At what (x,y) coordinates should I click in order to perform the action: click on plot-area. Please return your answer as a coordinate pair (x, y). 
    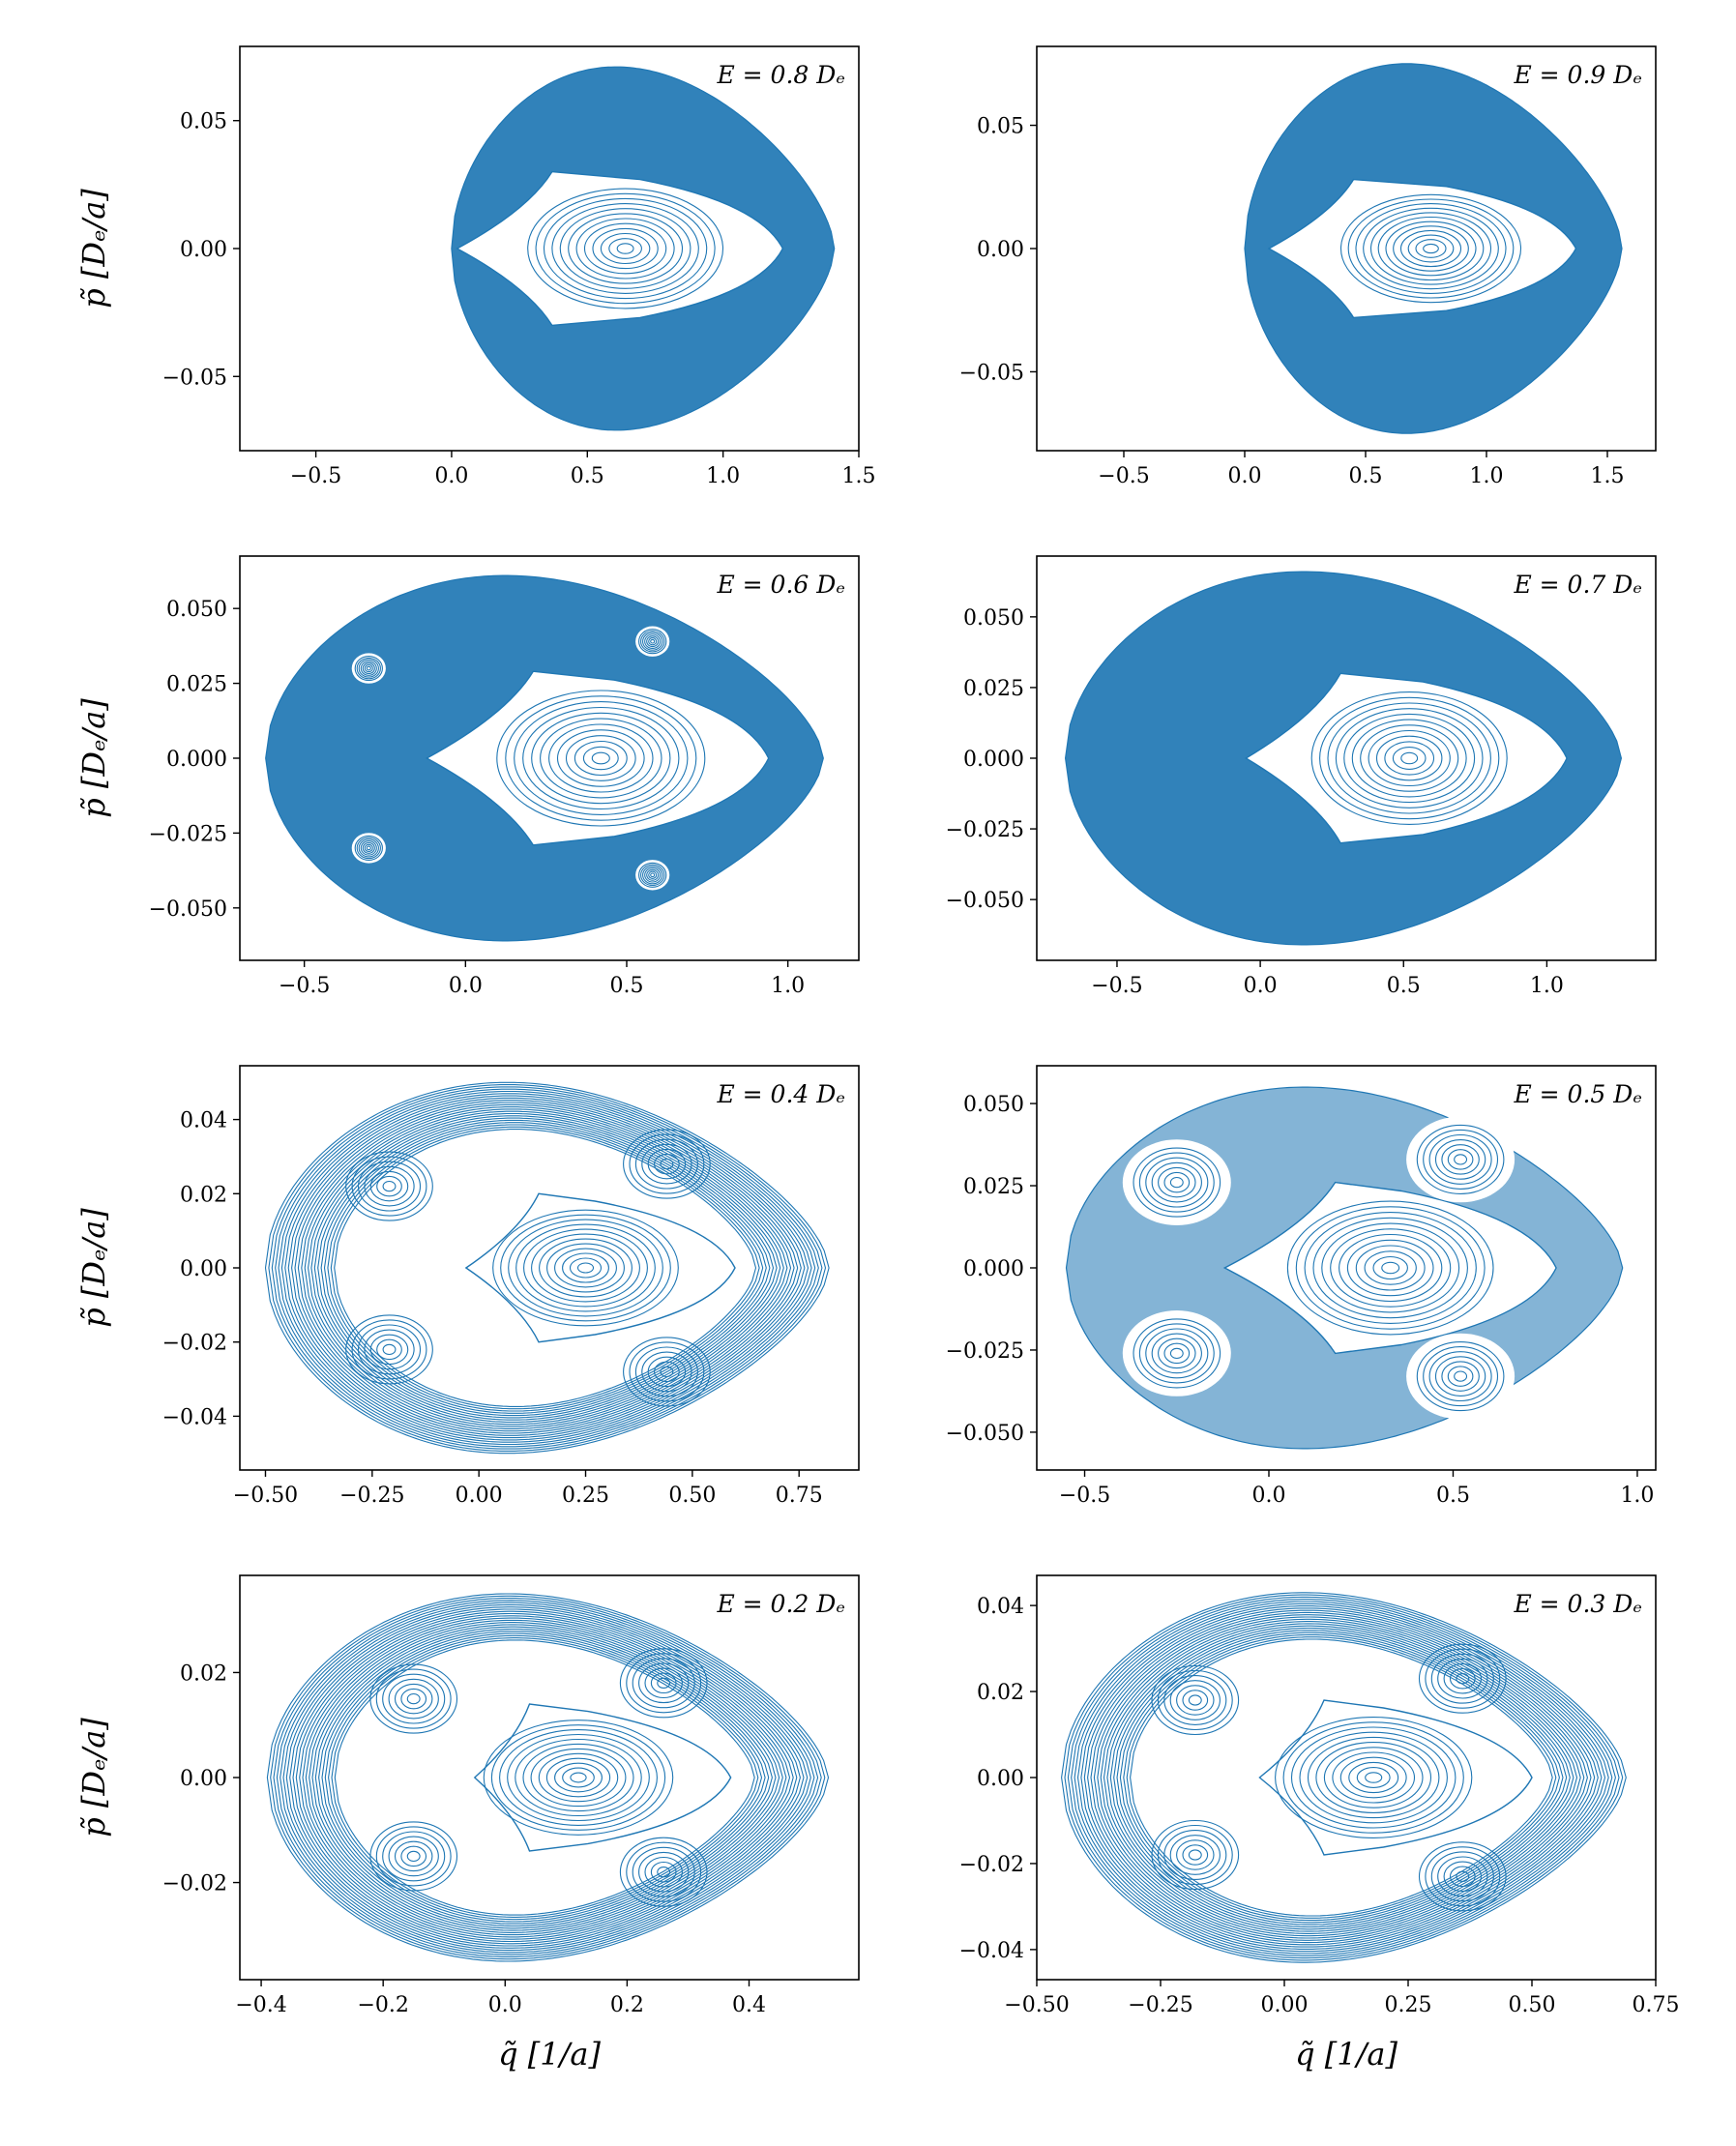
    Looking at the image, I should click on (1343, 758).